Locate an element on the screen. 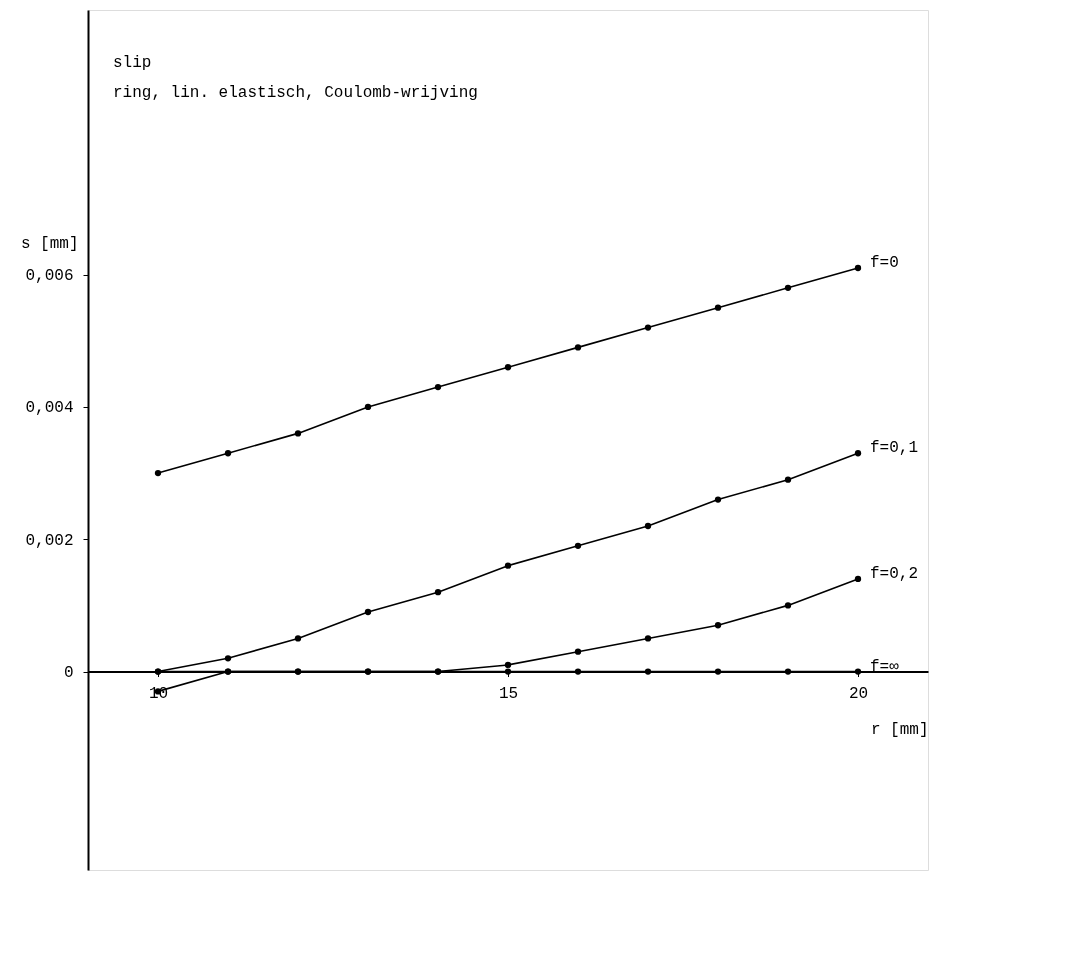 The image size is (1077, 974). y-tick-label: 0,004 is located at coordinates (49, 408).